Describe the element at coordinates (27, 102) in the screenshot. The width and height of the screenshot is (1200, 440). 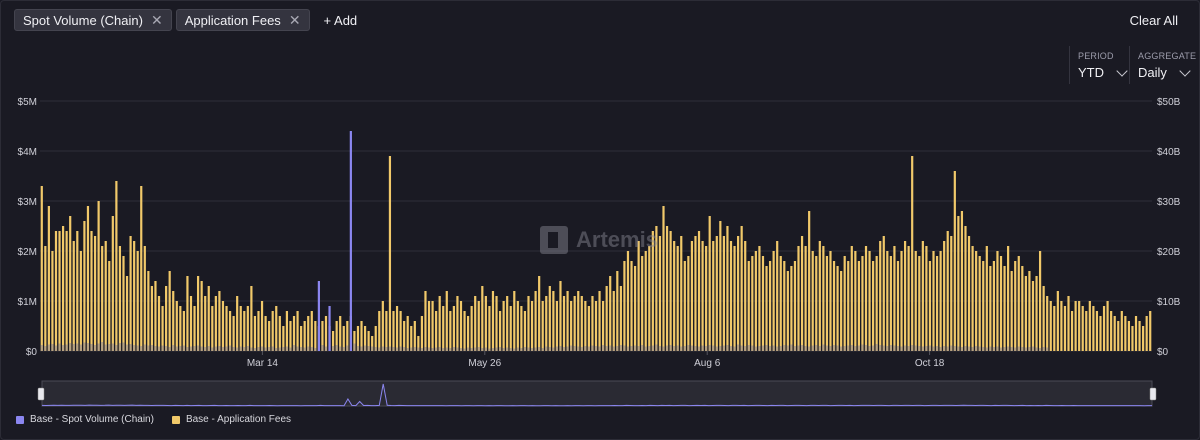
I see `left-axis-tick-label: $5M` at that location.